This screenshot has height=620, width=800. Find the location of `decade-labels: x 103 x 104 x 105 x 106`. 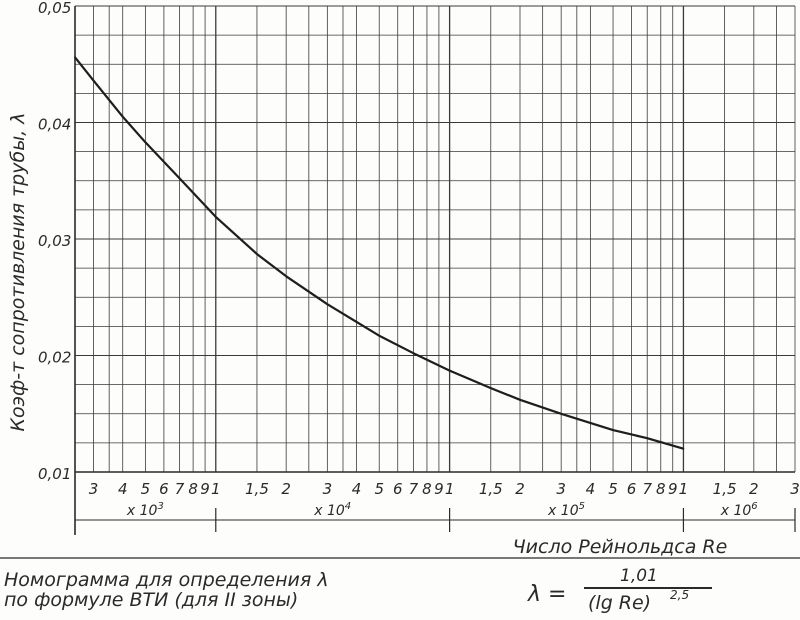

decade-labels: x 103 x 104 x 105 x 106 is located at coordinates (461, 516).